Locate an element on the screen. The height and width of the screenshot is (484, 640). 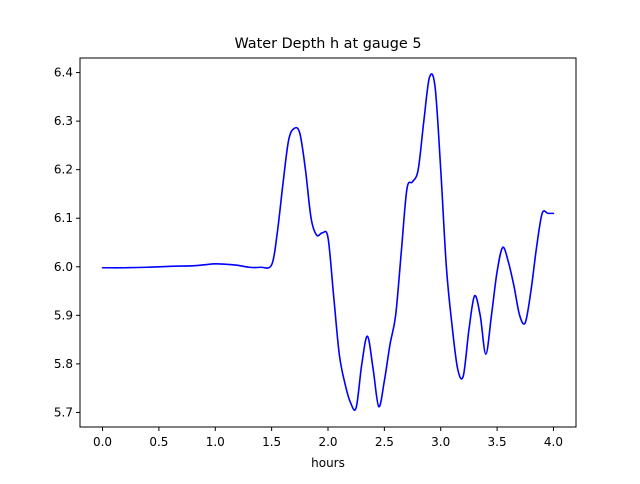
y-tick-label: 6.2 is located at coordinates (63, 170).